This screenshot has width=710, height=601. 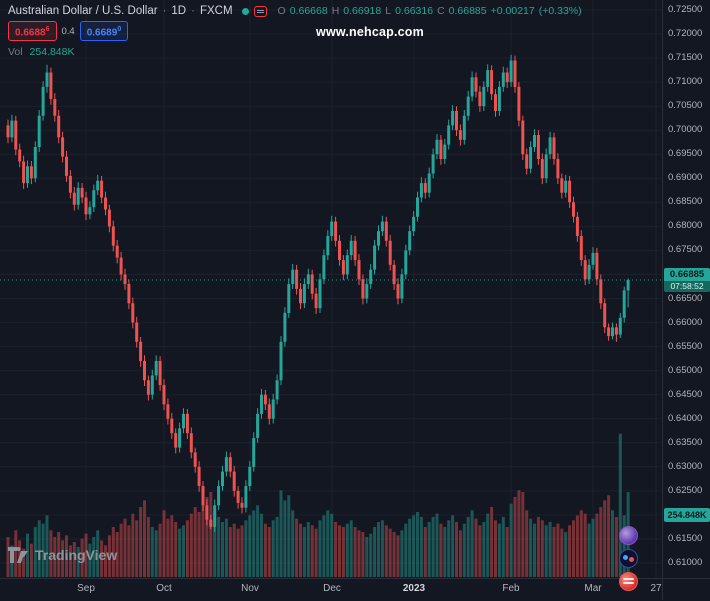 I want to click on last-price-tag: 0.66885 07:58:52, so click(x=687, y=280).